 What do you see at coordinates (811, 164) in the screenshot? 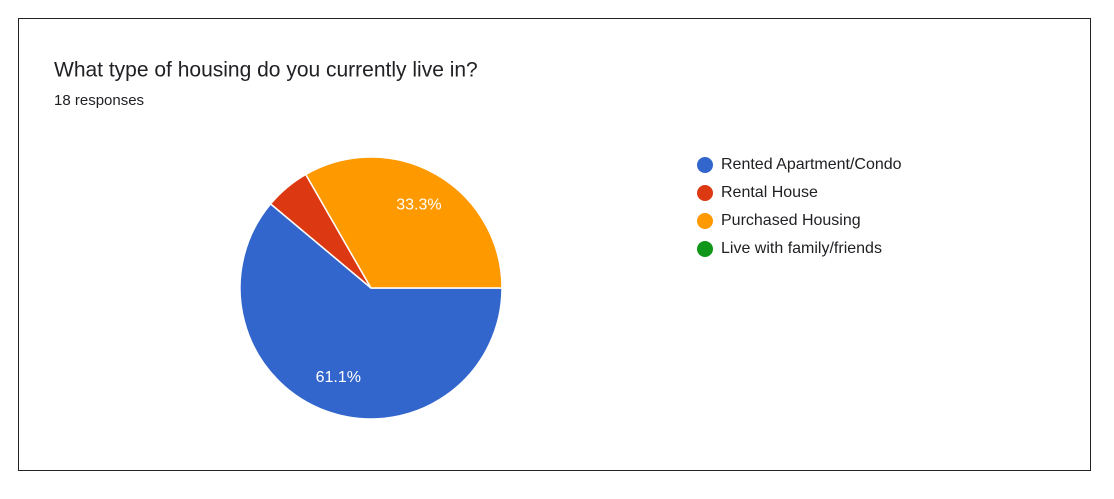
I see `legend-label: Rented Apartment/Condo` at bounding box center [811, 164].